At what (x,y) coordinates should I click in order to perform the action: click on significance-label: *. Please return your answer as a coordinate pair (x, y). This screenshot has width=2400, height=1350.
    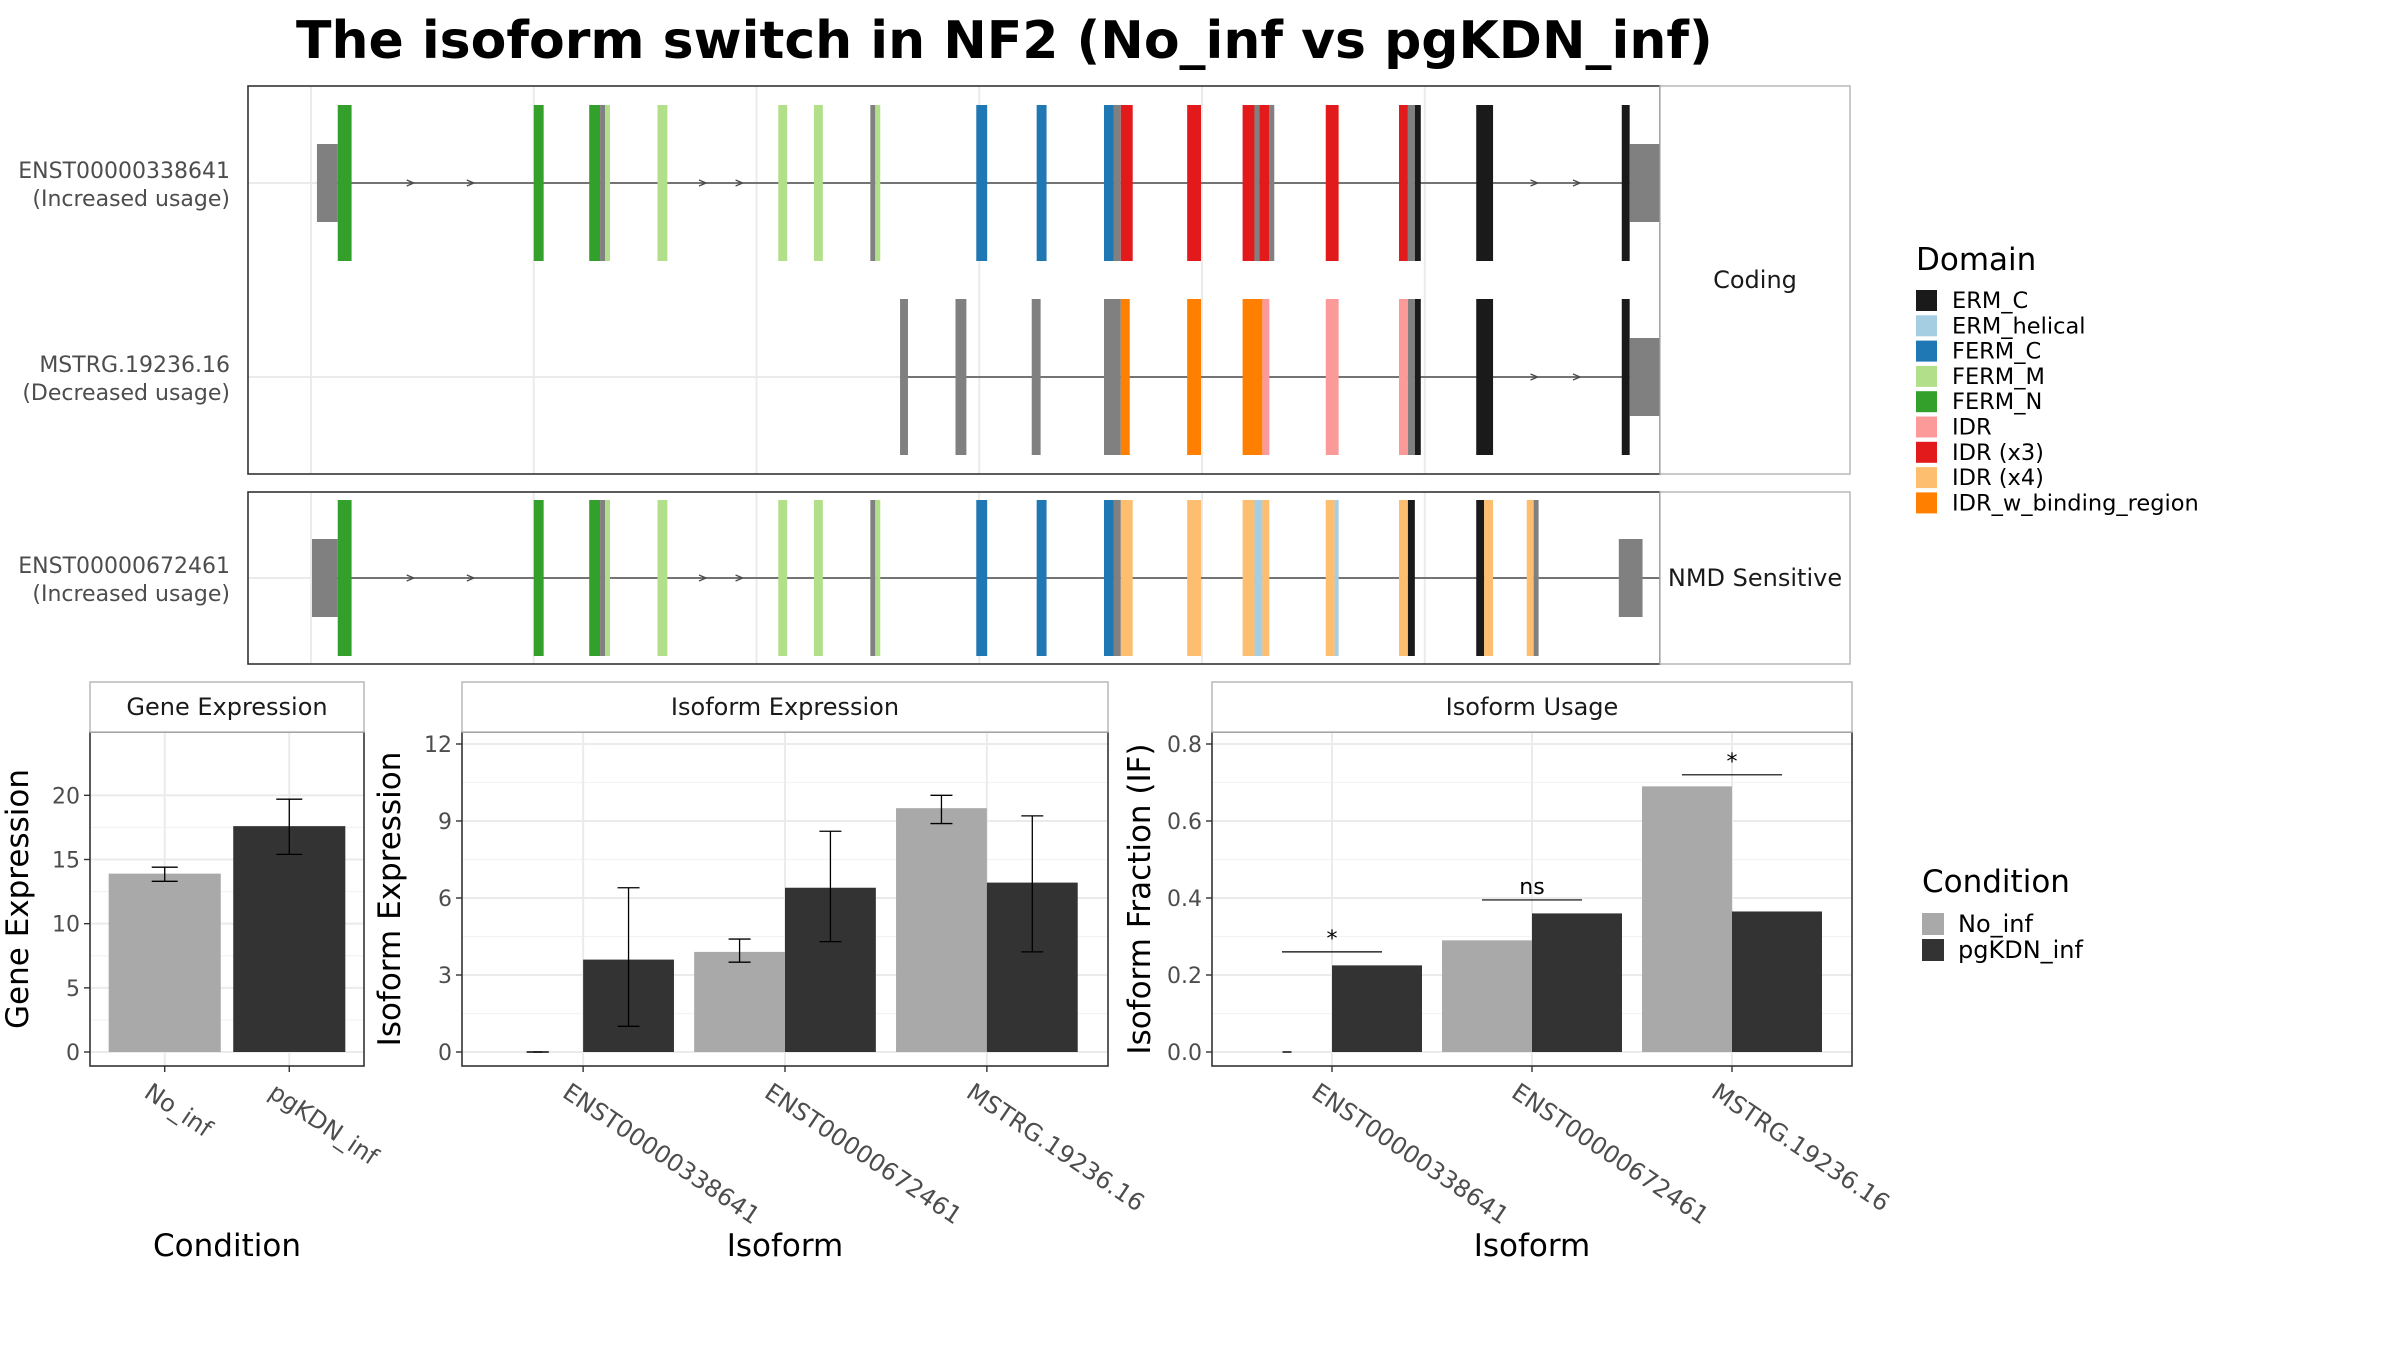
    Looking at the image, I should click on (1332, 939).